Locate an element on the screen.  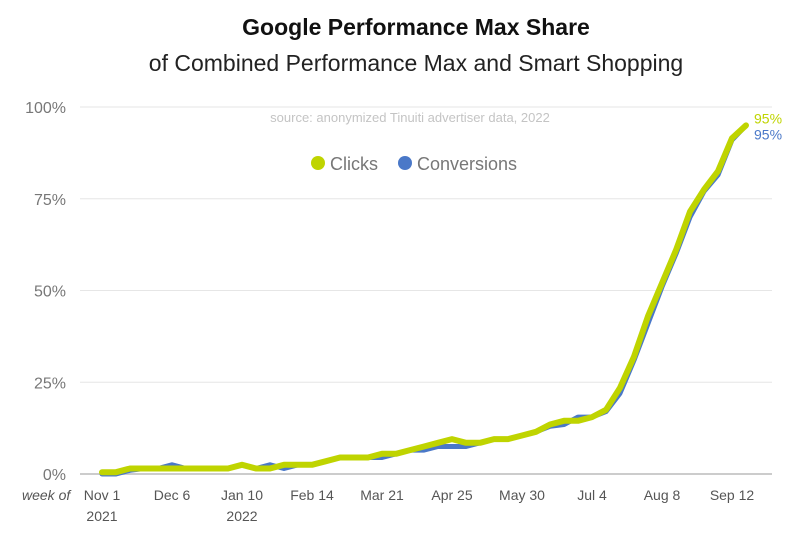
x-tick-label: Apr 25 is located at coordinates (451, 495).